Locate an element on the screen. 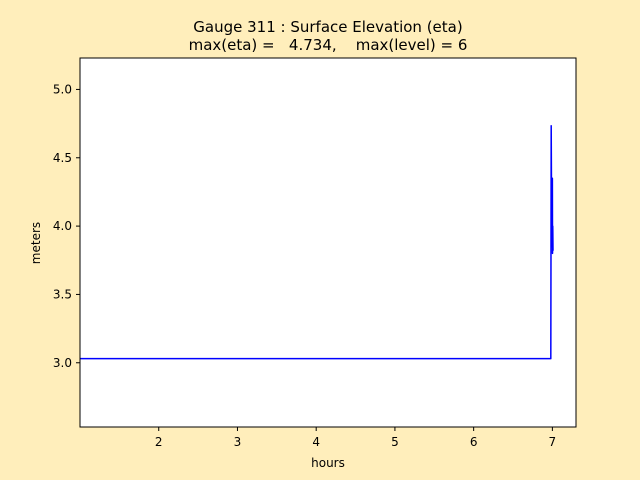 The width and height of the screenshot is (640, 480). x-axis: 2 3 4 5 6 7 is located at coordinates (355, 438).